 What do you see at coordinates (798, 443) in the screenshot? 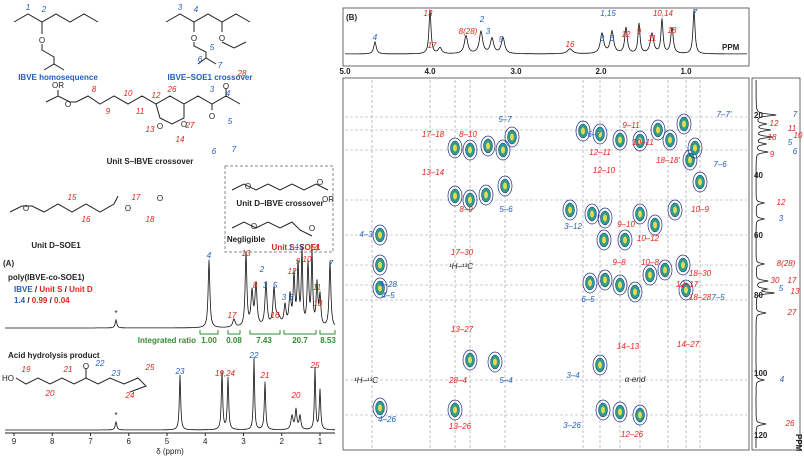
I see `right-unit: PPM` at bounding box center [798, 443].